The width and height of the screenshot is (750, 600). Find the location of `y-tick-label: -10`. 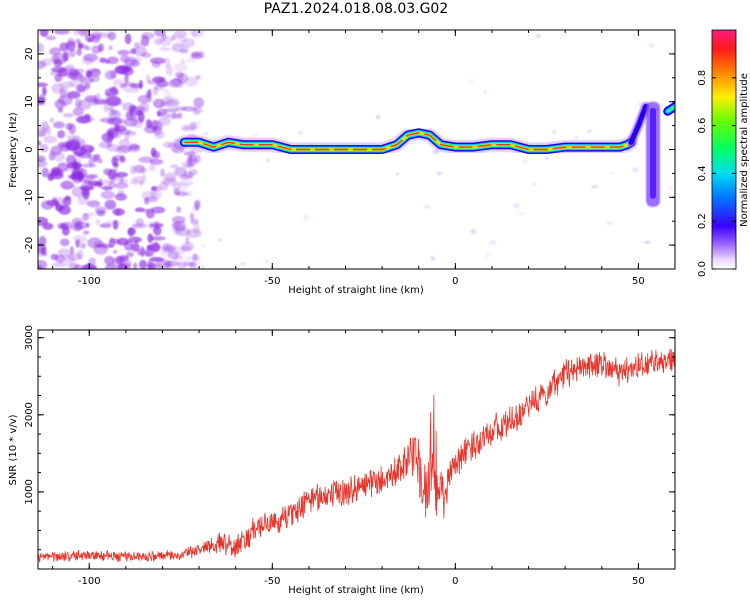

y-tick-label: -10 is located at coordinates (29, 197).